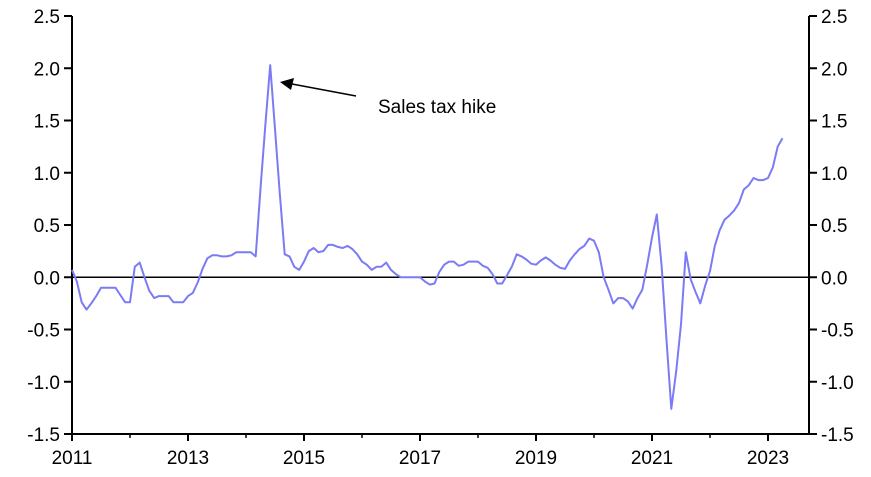 The image size is (871, 477). I want to click on right-y-tick-label: -0.5, so click(837, 331).